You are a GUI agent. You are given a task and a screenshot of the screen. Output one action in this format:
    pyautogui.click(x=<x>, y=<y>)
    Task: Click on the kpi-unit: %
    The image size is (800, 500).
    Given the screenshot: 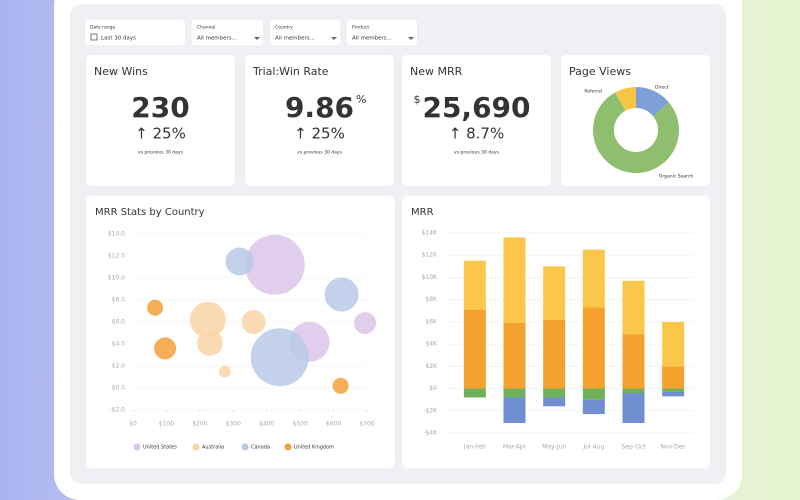 What is the action you would take?
    pyautogui.click(x=361, y=99)
    